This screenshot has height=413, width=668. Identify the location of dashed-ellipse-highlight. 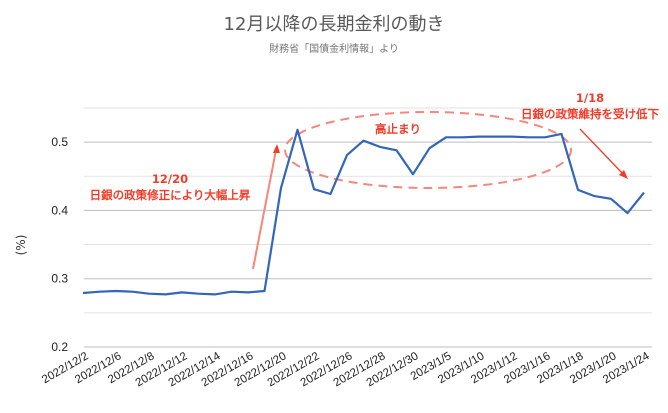
(428, 150).